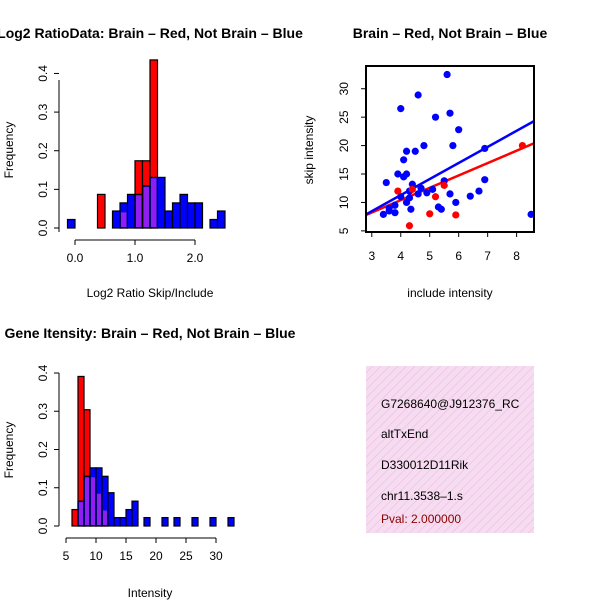 This screenshot has width=600, height=600. I want to click on info-box-background, so click(450, 449).